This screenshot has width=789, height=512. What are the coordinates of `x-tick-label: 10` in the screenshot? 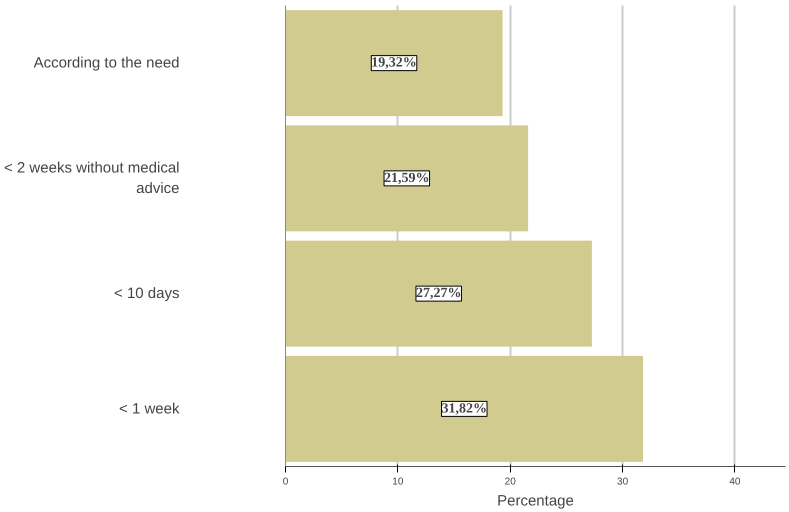 It's located at (398, 482).